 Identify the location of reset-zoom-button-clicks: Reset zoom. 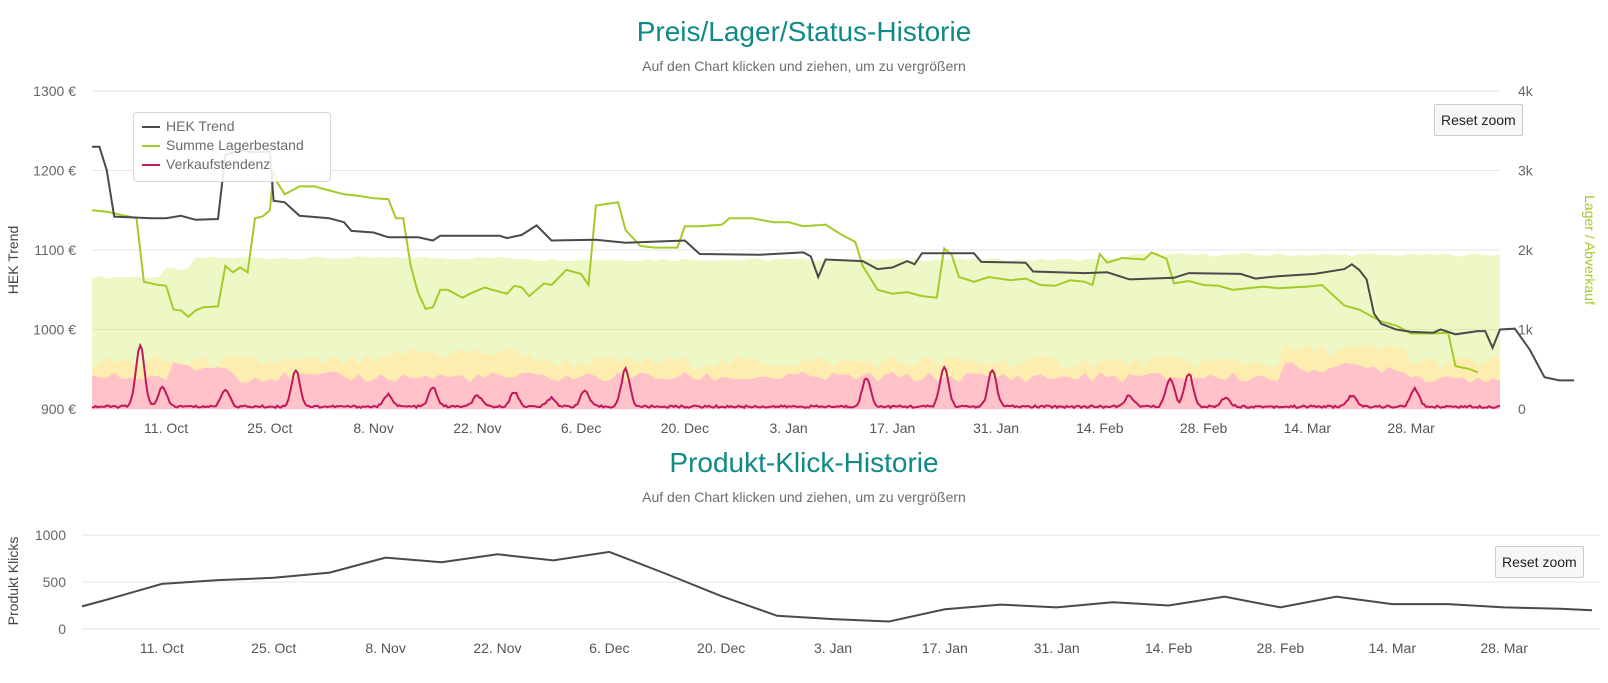
(1539, 562).